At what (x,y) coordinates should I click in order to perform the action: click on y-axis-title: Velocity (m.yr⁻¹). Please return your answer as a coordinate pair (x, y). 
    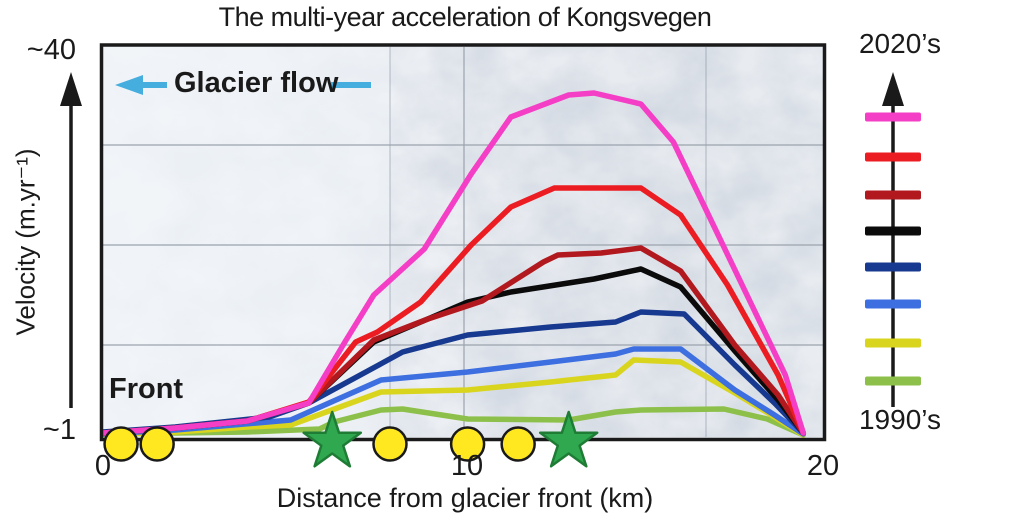
    Looking at the image, I should click on (25, 242).